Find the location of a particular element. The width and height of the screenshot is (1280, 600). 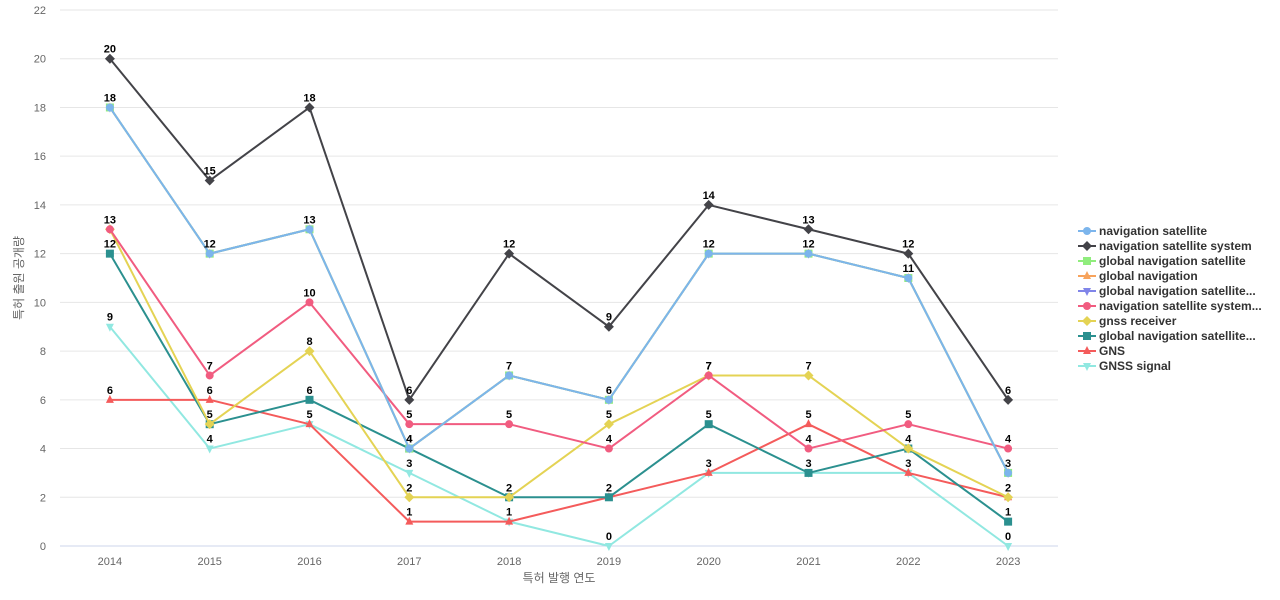

data-label: 1 is located at coordinates (509, 513).